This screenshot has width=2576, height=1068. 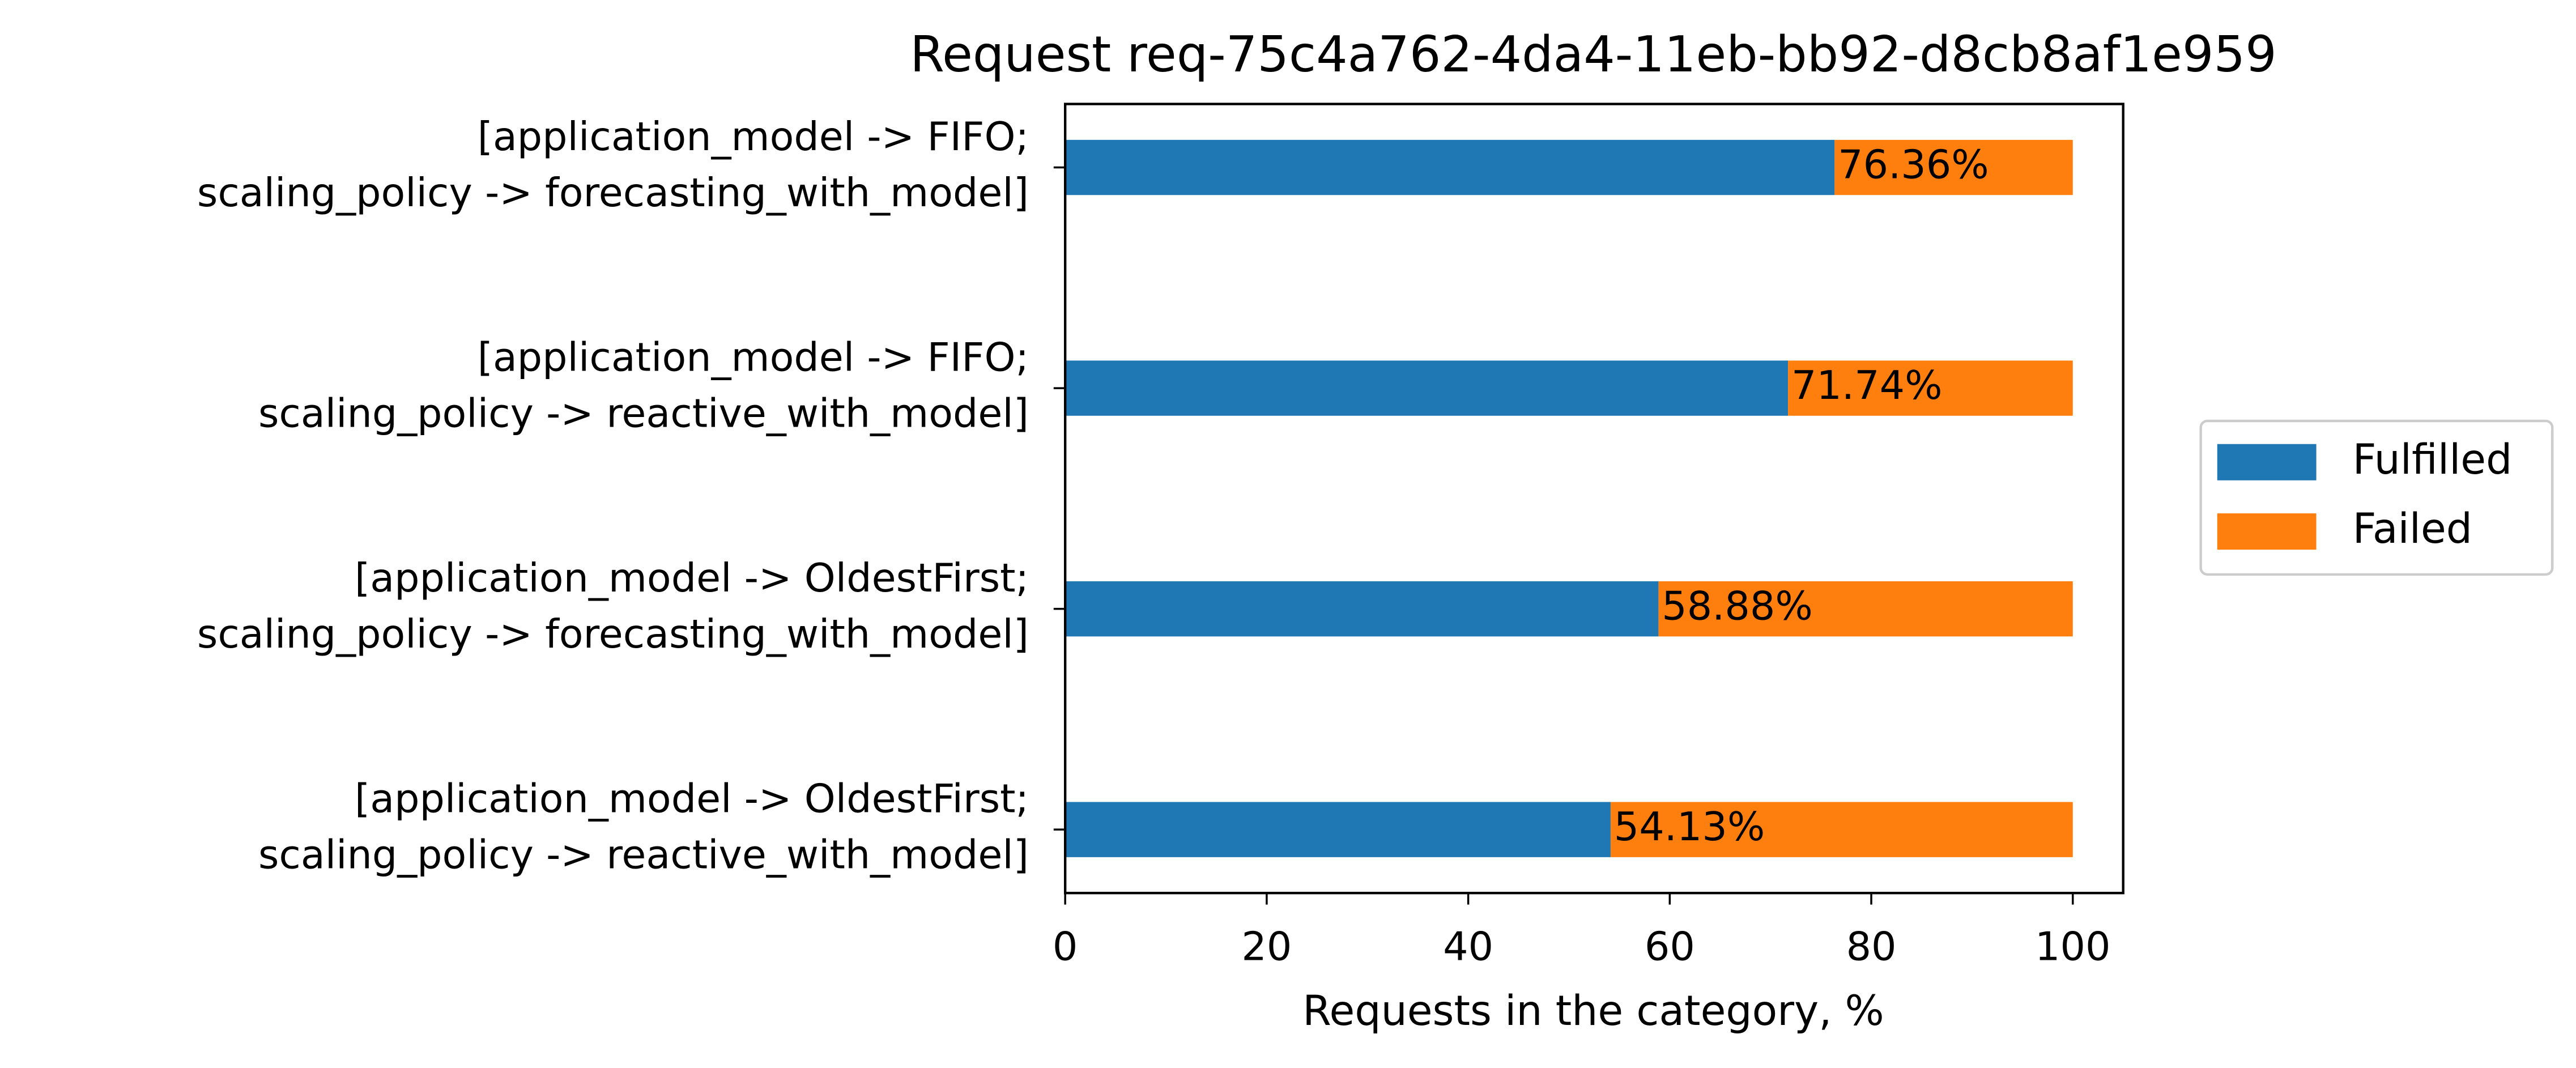 I want to click on legend: Fulfilled Failed, so click(x=2376, y=498).